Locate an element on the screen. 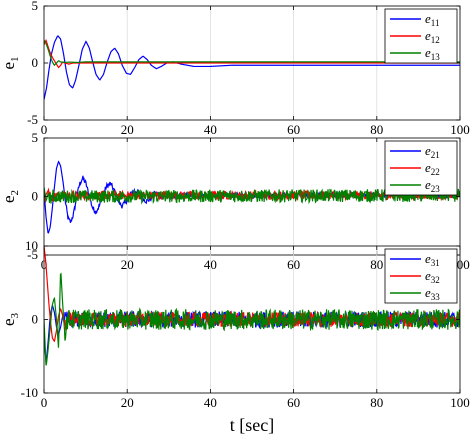  legend-label-e21: e21 is located at coordinates (432, 151).